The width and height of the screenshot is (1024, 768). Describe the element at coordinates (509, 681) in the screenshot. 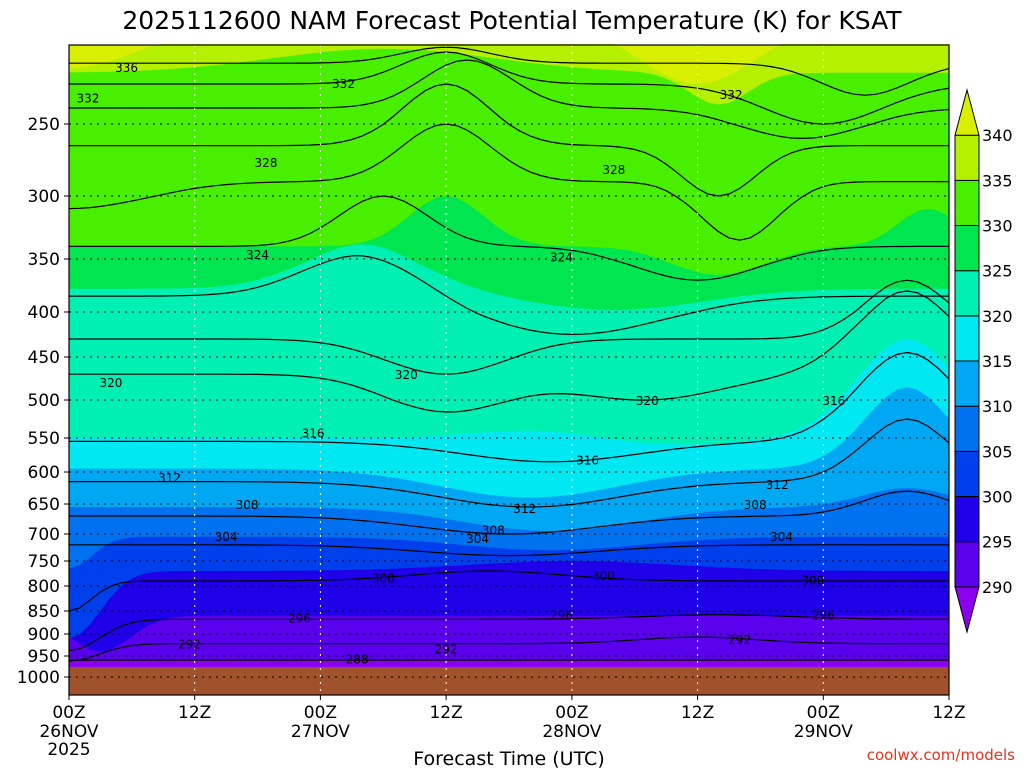

I see `ground-surface` at that location.